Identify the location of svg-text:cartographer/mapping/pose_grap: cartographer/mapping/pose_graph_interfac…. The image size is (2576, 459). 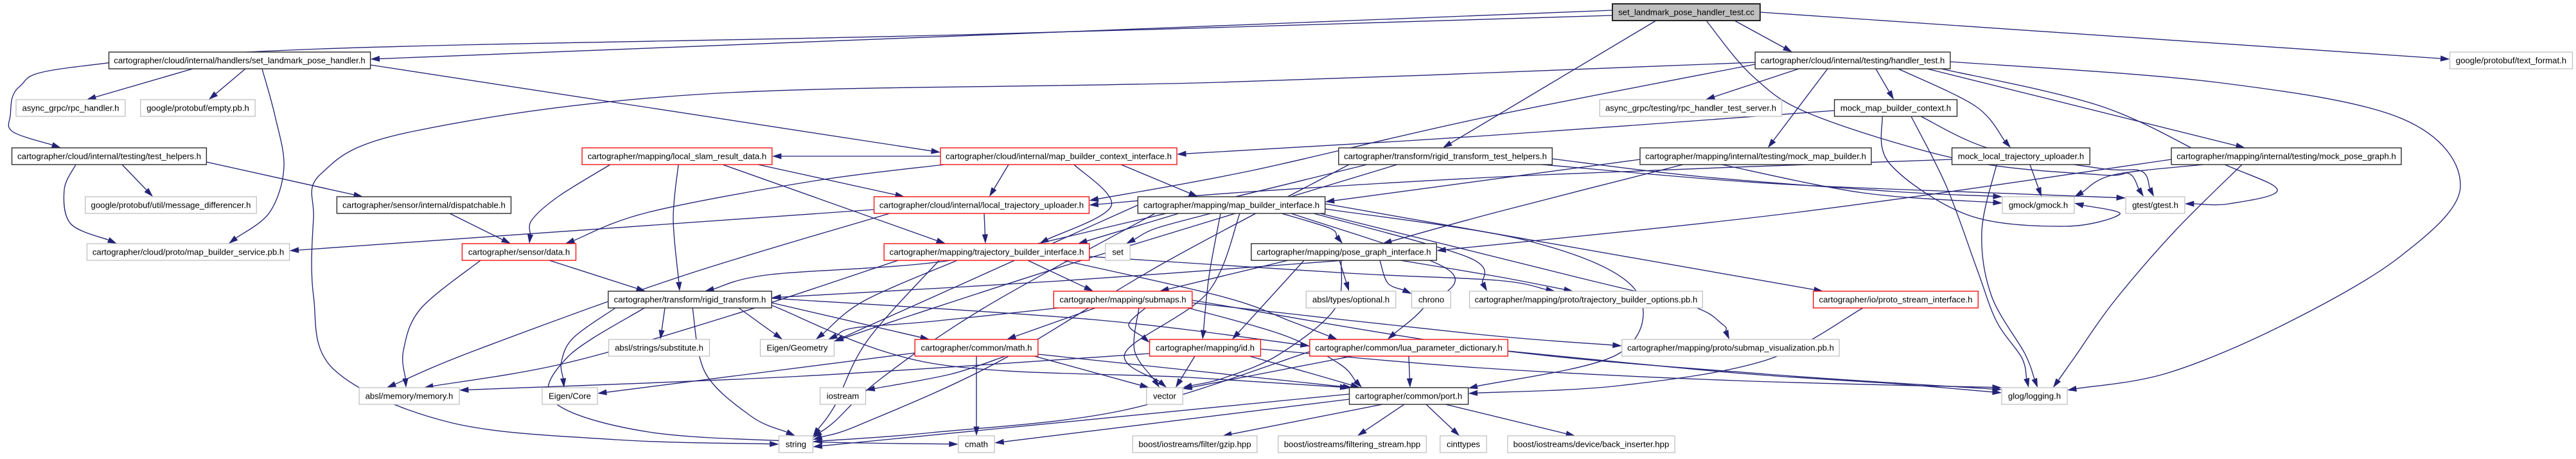
(1344, 253).